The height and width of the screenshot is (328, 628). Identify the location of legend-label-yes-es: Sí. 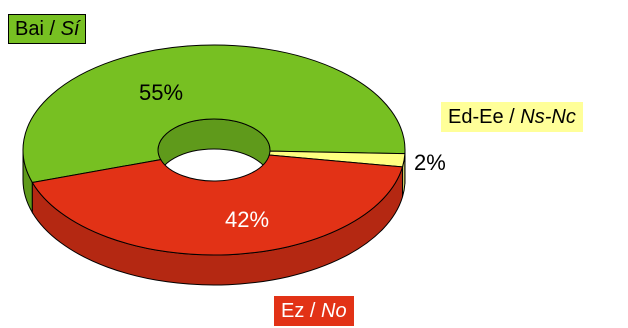
(70, 29).